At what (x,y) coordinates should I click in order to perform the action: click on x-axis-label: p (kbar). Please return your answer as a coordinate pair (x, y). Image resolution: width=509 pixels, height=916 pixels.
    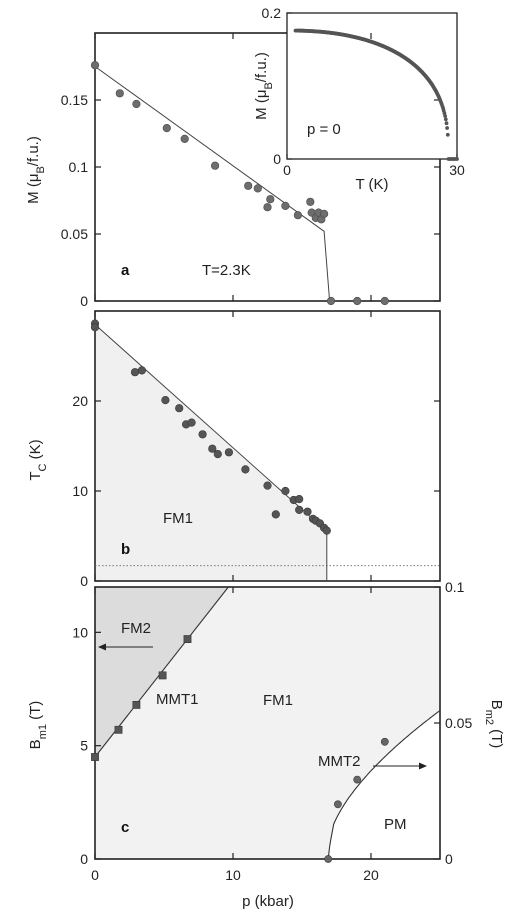
    Looking at the image, I should click on (268, 901).